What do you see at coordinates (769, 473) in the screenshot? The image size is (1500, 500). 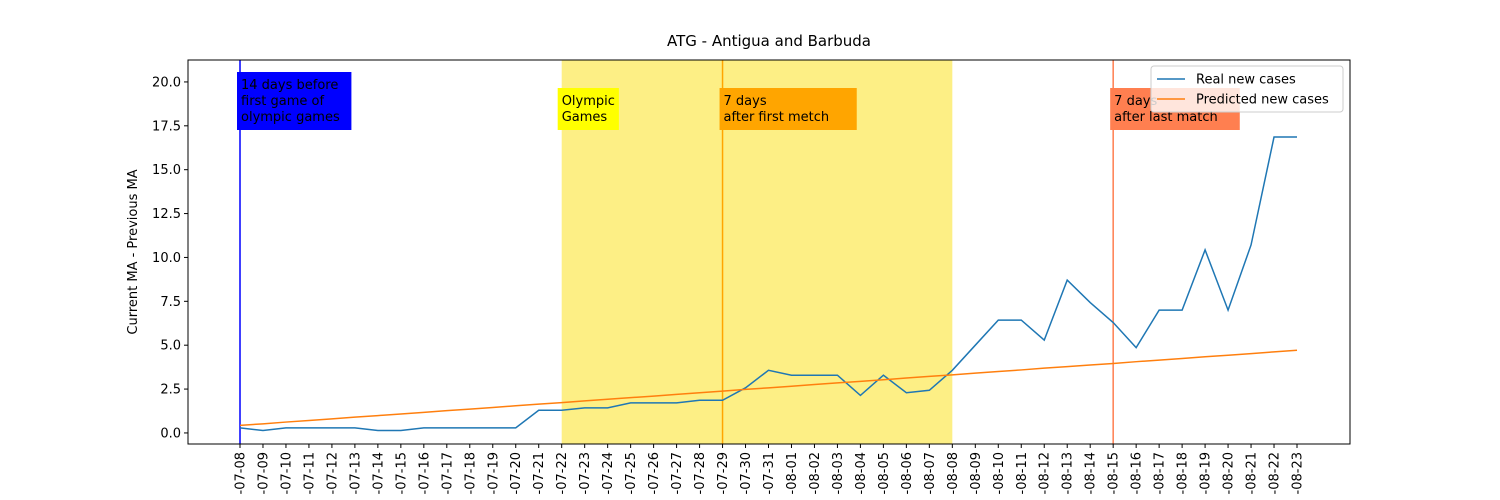 I see `x-tick-label: -07-31` at bounding box center [769, 473].